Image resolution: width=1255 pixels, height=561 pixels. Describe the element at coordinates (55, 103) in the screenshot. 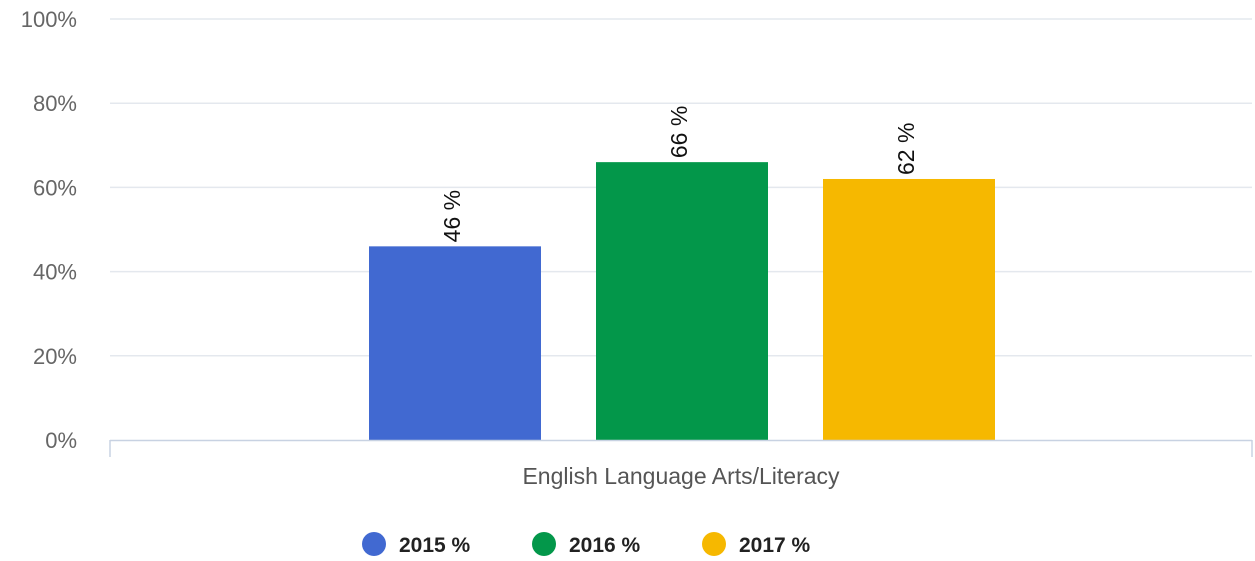

I see `y-tick-label: 80%` at that location.